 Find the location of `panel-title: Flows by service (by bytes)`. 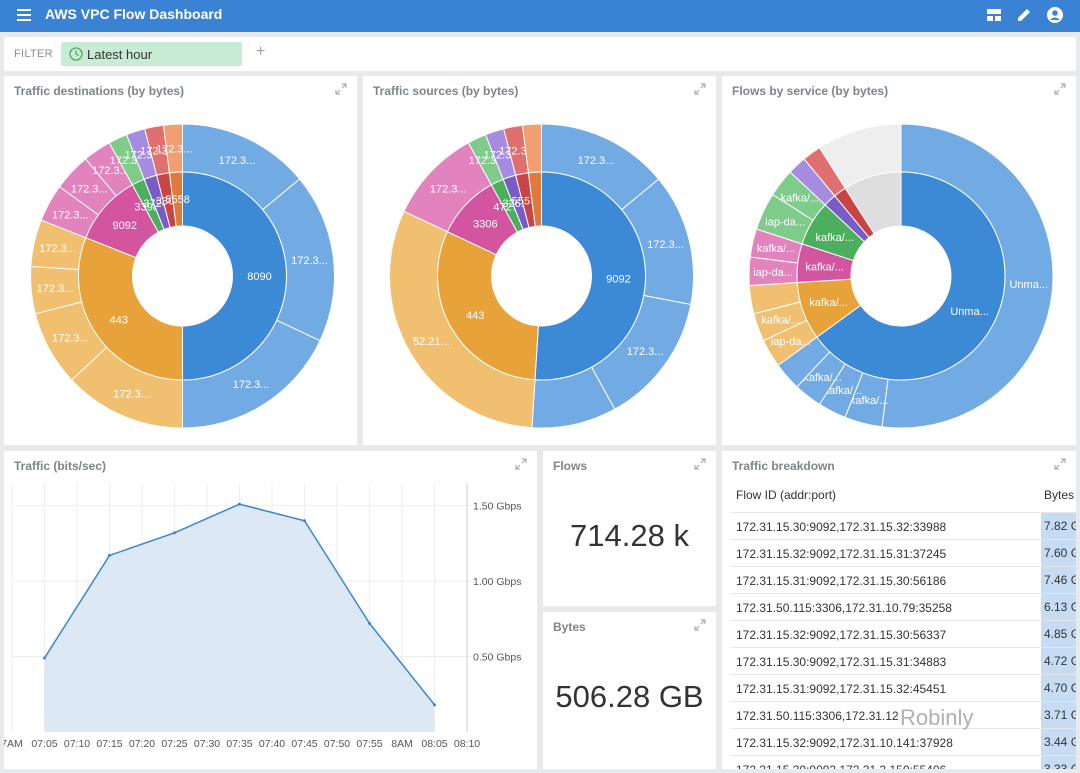

panel-title: Flows by service (by bytes) is located at coordinates (810, 91).